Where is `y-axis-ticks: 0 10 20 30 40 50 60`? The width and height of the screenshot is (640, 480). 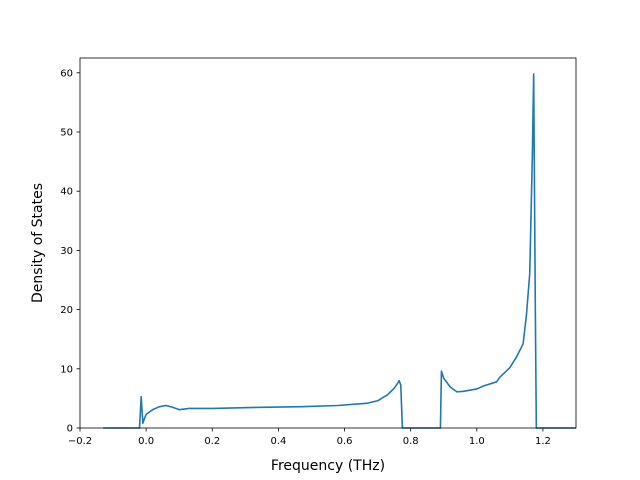 y-axis-ticks: 0 10 20 30 40 50 60 is located at coordinates (70, 251).